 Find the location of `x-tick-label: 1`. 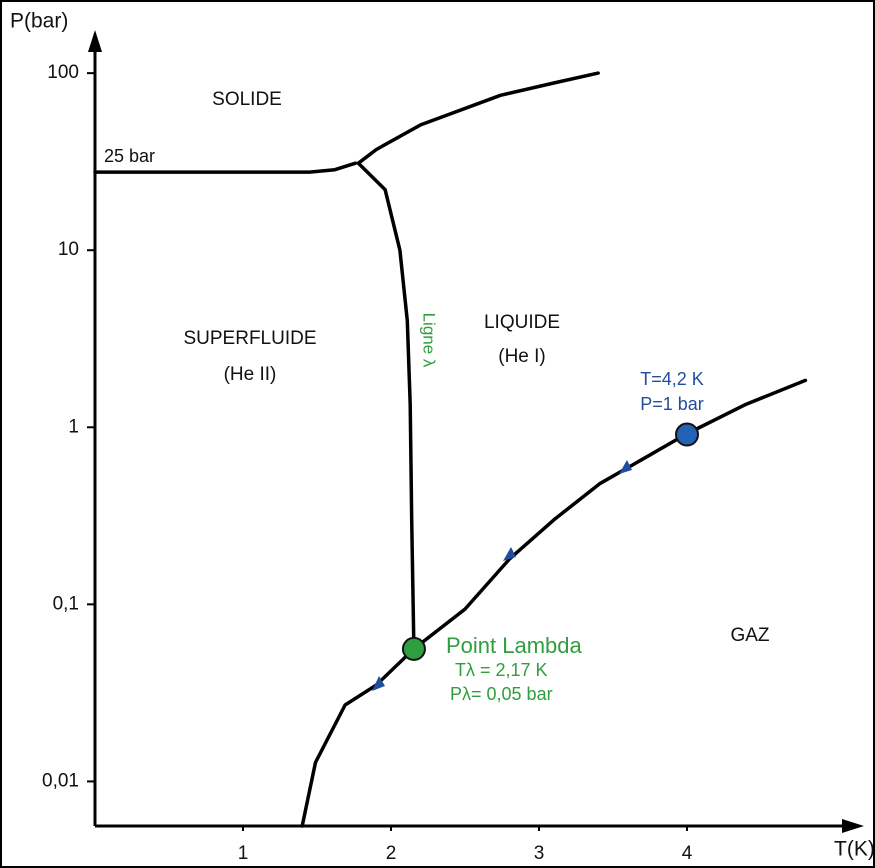

x-tick-label: 1 is located at coordinates (243, 853).